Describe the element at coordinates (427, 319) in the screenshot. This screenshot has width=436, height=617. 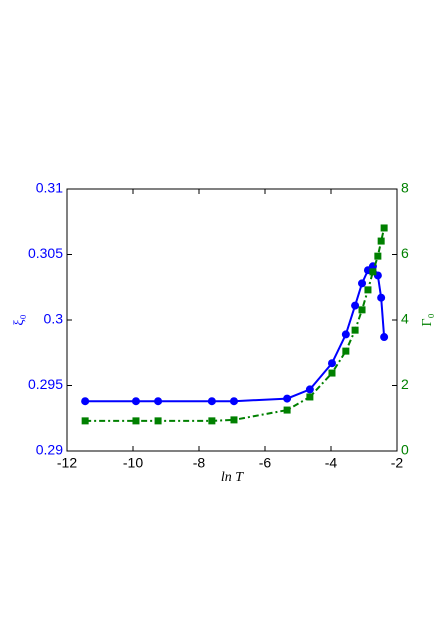
I see `y2-axis-label: Γ₀` at that location.